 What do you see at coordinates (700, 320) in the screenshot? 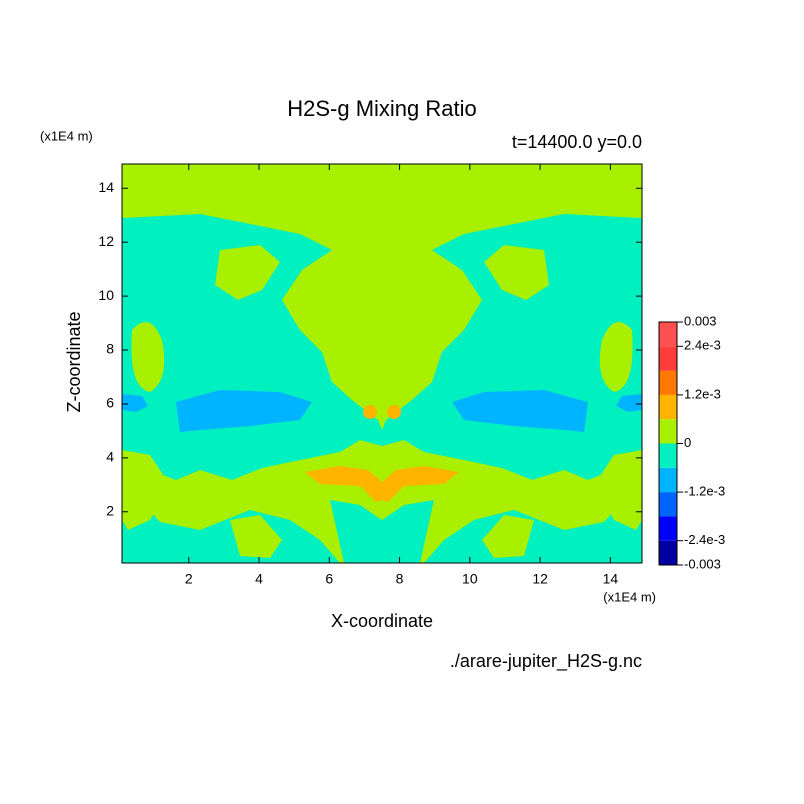
I see `colorbar-tick-label: 0.003` at bounding box center [700, 320].